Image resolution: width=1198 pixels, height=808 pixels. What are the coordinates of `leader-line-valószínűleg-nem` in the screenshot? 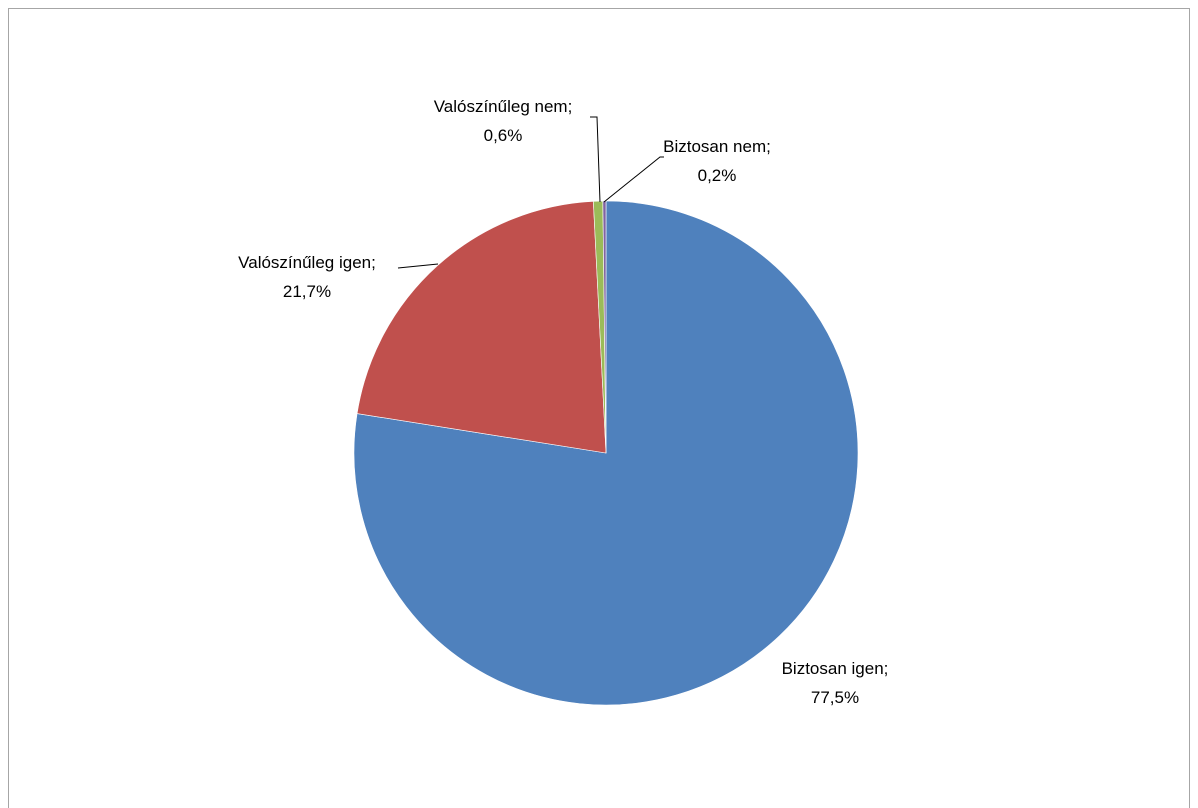 It's located at (595, 159).